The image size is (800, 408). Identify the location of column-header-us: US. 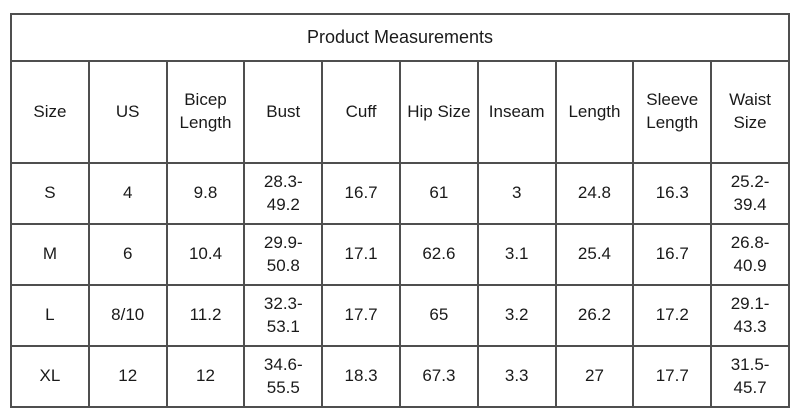
(127, 112).